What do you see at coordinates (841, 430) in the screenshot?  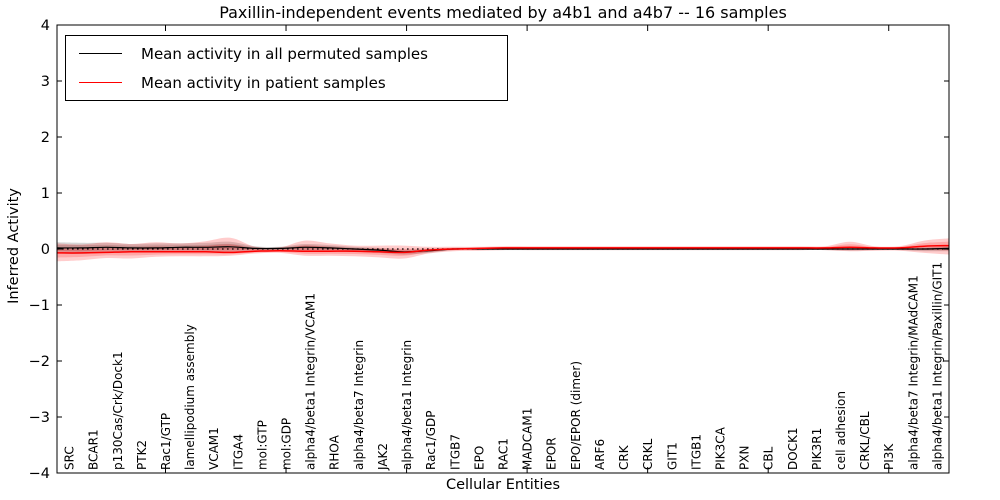 I see `x-tick-label: cell adhesion` at bounding box center [841, 430].